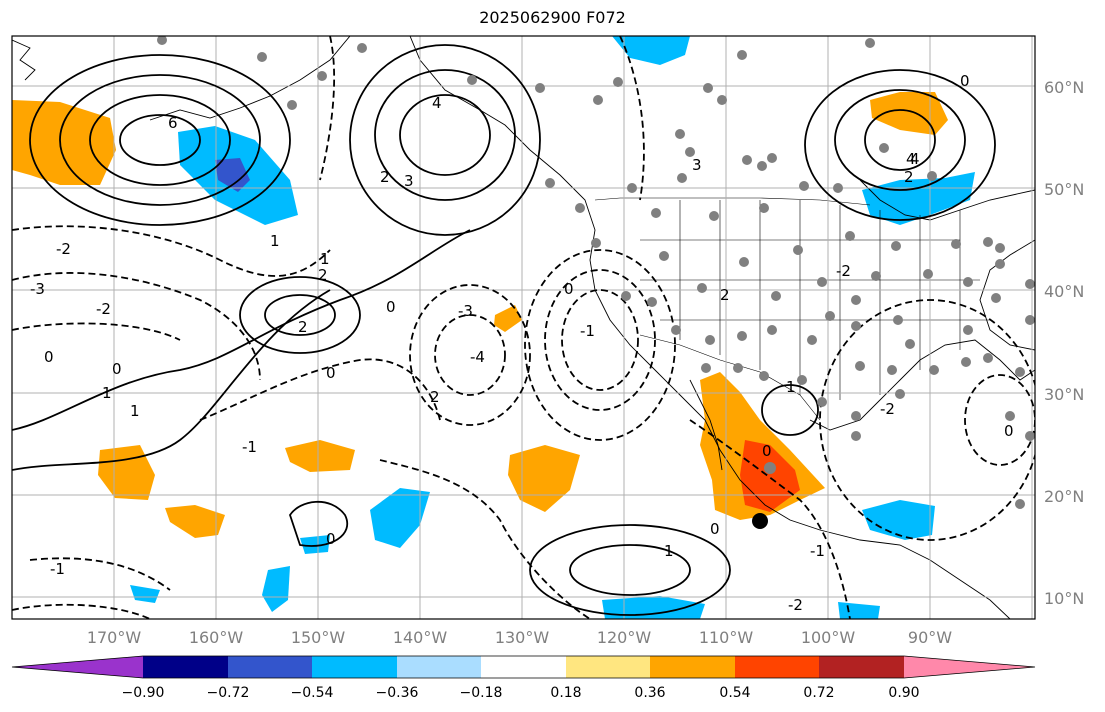 The image size is (1105, 712). What do you see at coordinates (653, 607) in the screenshot?
I see `blue-region-bottom` at bounding box center [653, 607].